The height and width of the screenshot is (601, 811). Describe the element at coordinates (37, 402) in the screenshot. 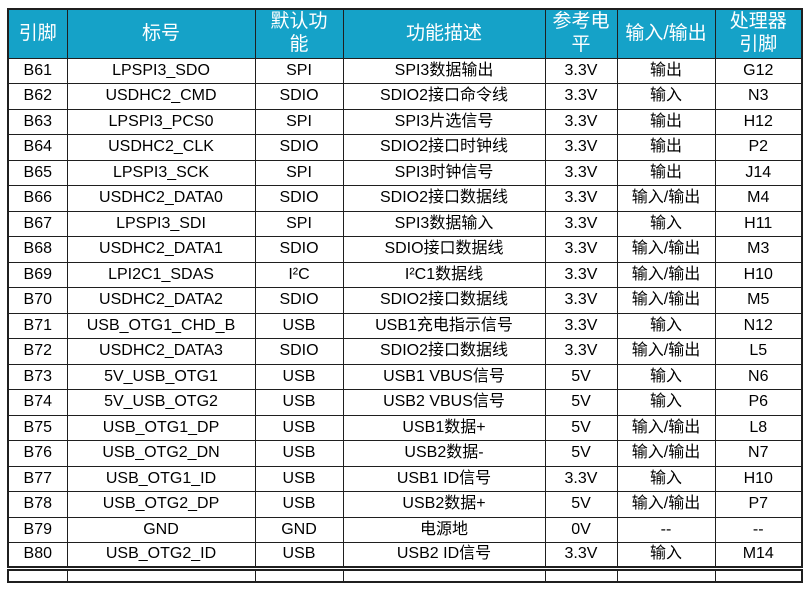

I see `table-cell: B74` at that location.